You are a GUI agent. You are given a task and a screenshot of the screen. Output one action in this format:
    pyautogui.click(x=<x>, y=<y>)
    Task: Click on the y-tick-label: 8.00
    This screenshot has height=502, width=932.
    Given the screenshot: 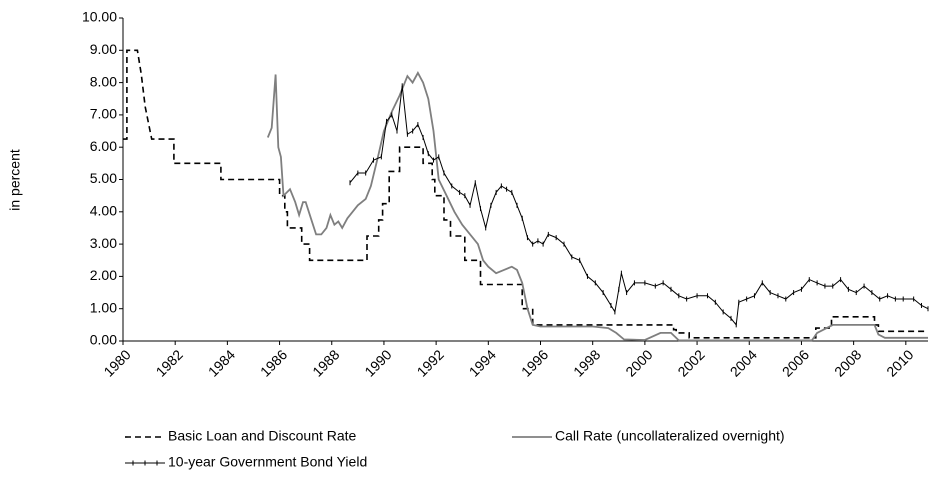 What is the action you would take?
    pyautogui.click(x=103, y=81)
    